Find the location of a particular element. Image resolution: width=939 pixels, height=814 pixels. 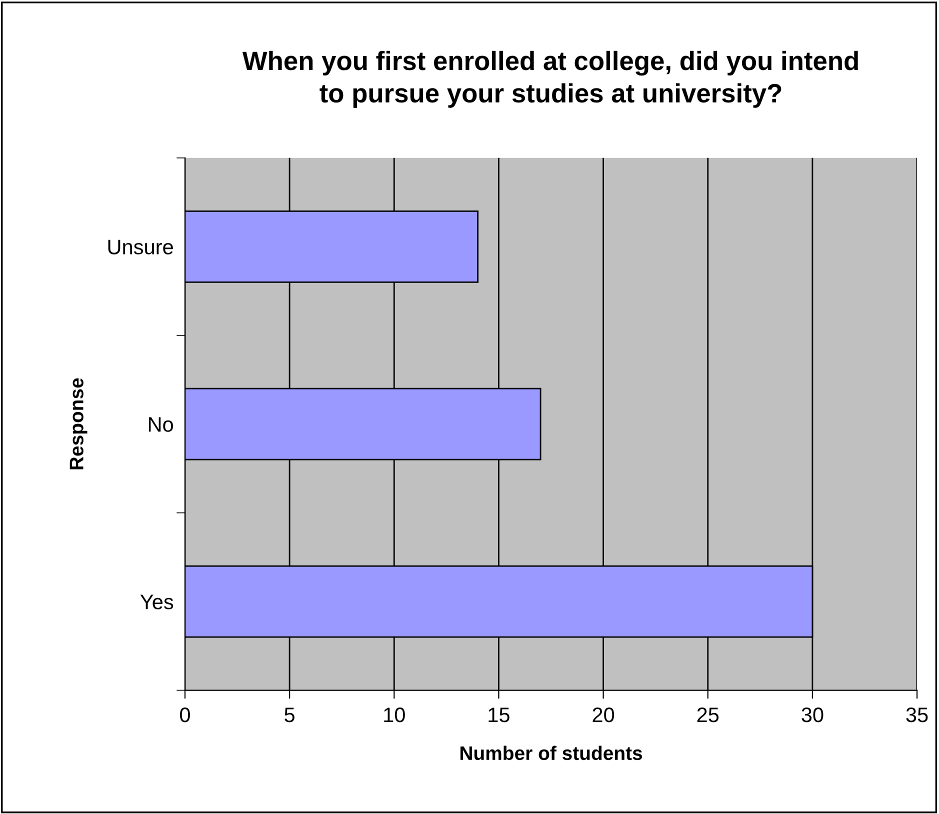

chart-title: When you first enrolled at college, did you intend to pursue your studies at university? is located at coordinates (550, 79).